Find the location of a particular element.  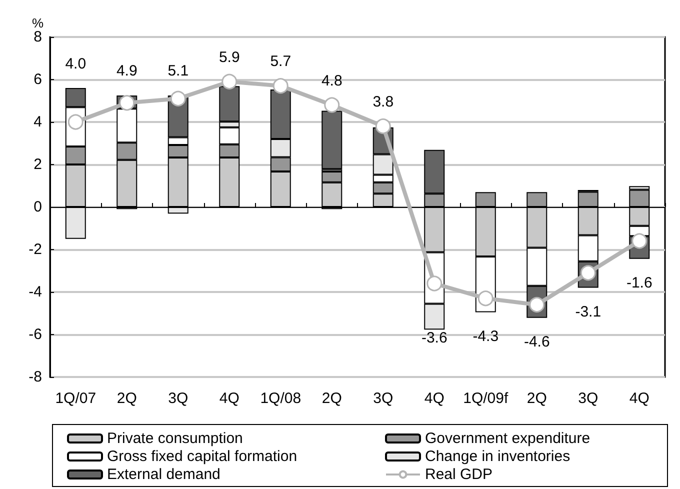

x-tick-label: 1Q/07 is located at coordinates (75, 398).